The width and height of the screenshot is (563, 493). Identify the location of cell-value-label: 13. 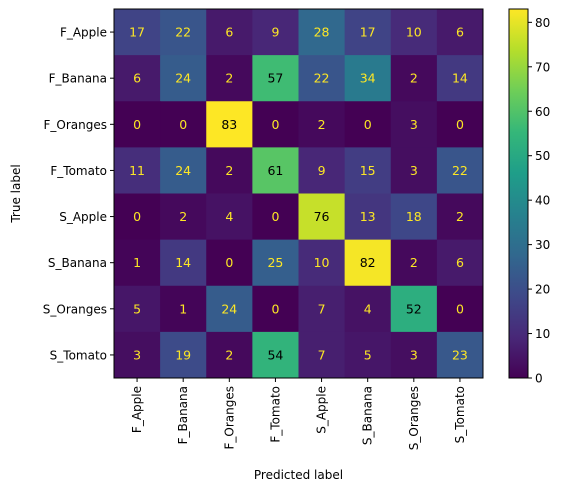
(368, 216).